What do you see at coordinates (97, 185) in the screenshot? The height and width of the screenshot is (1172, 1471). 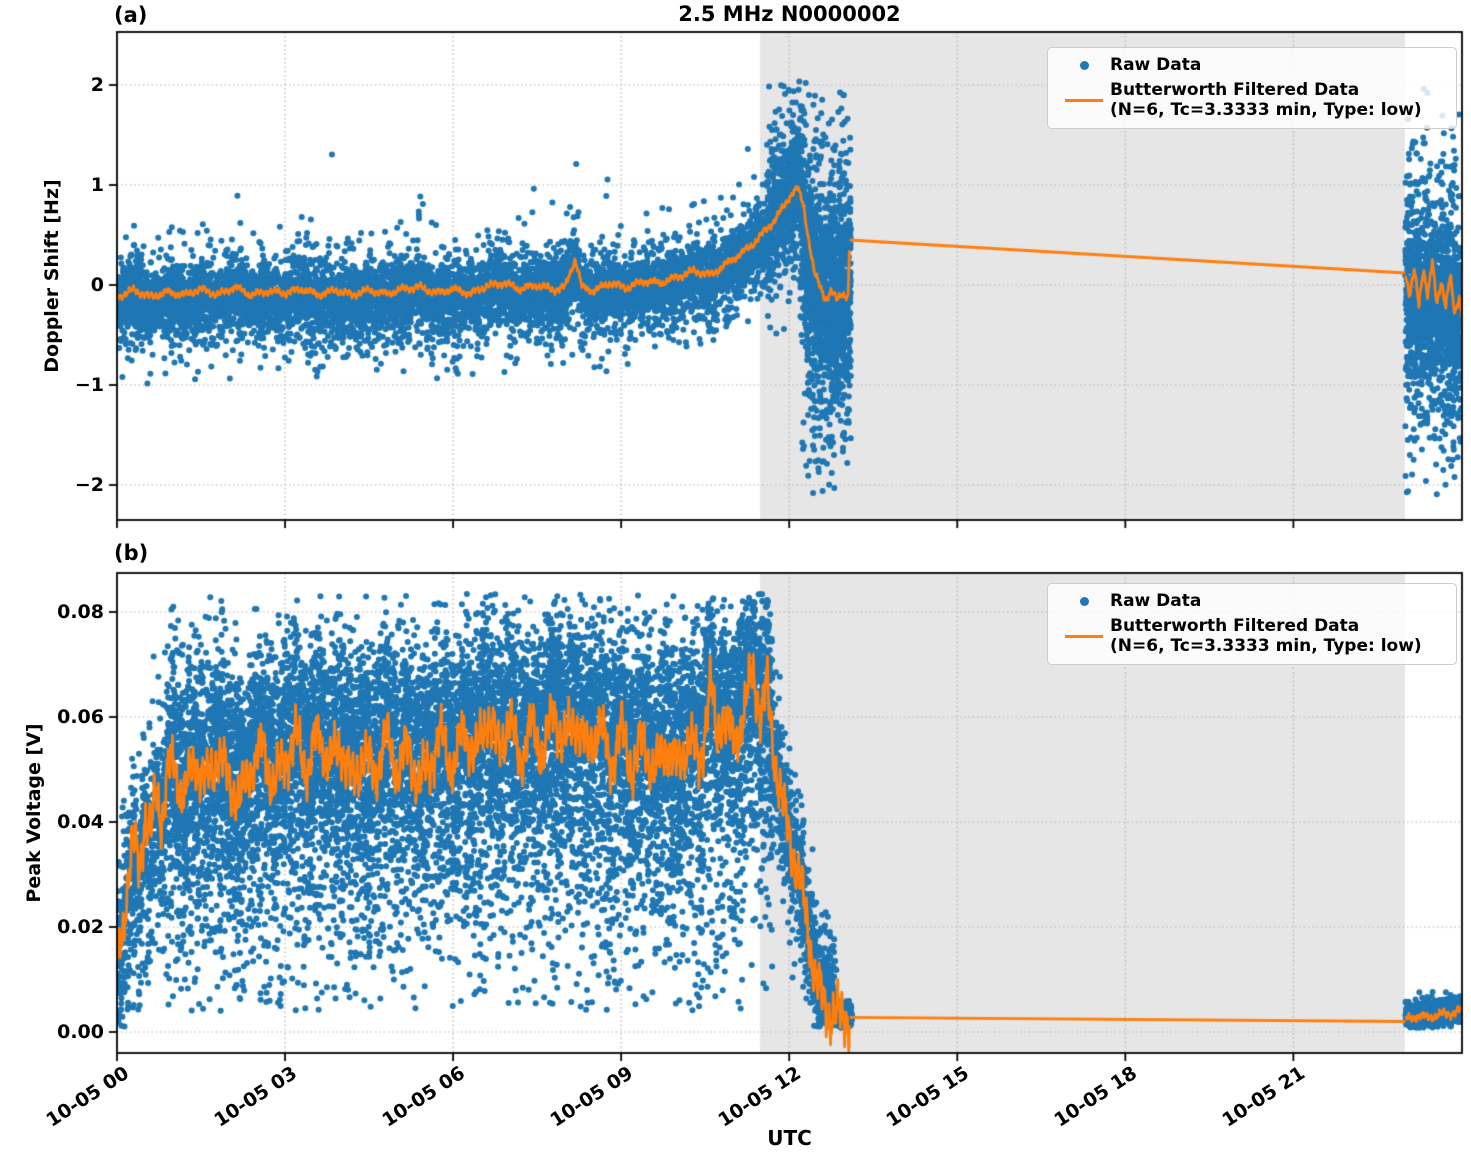 I see `y-tick-label: 1` at bounding box center [97, 185].